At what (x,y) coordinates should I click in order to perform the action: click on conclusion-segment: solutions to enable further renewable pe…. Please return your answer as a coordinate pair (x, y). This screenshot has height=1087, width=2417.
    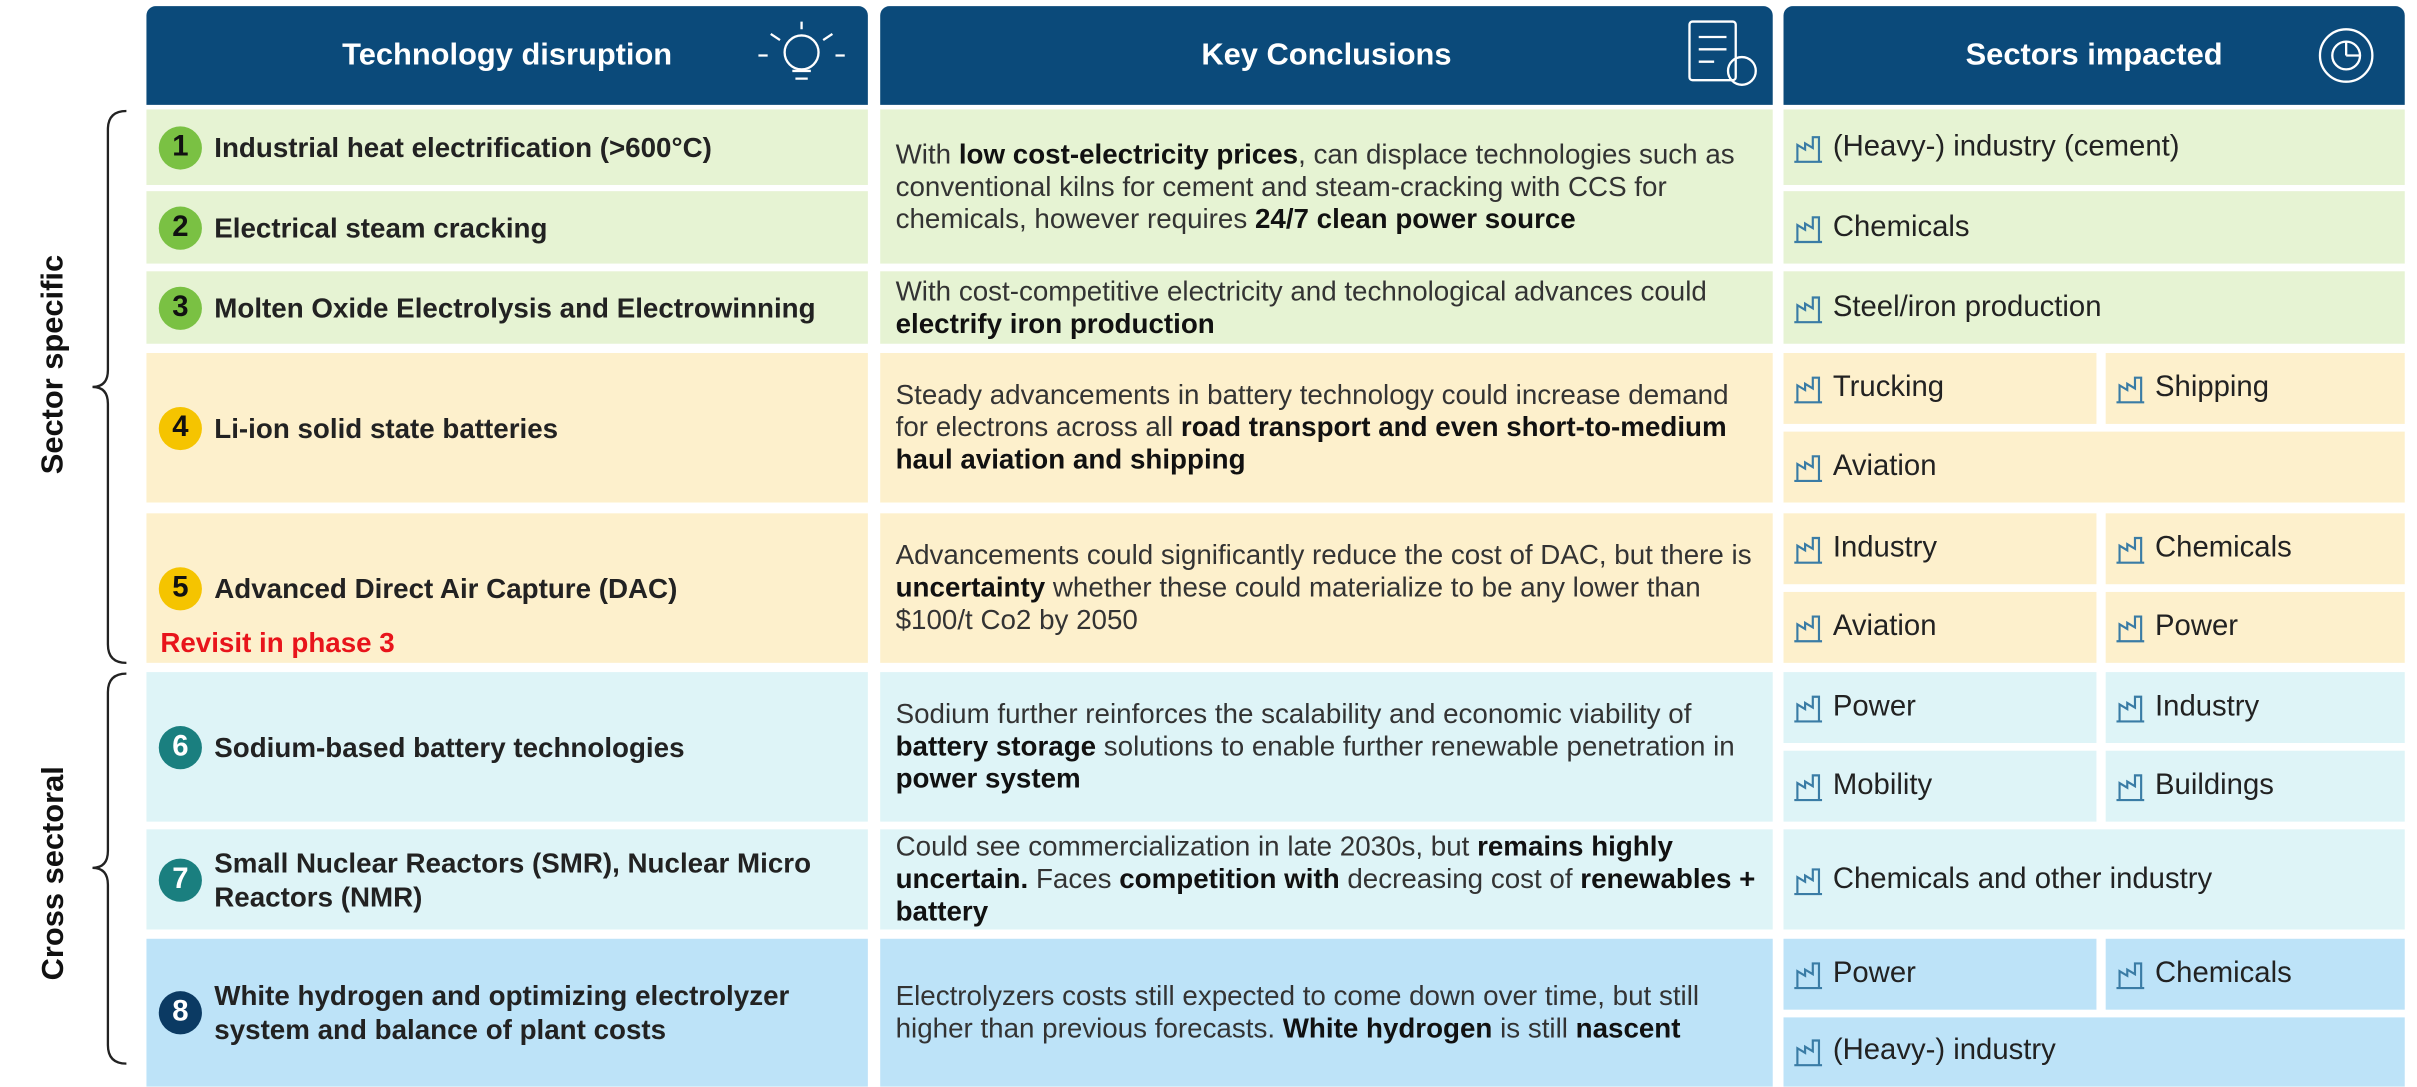
    Looking at the image, I should click on (1415, 746).